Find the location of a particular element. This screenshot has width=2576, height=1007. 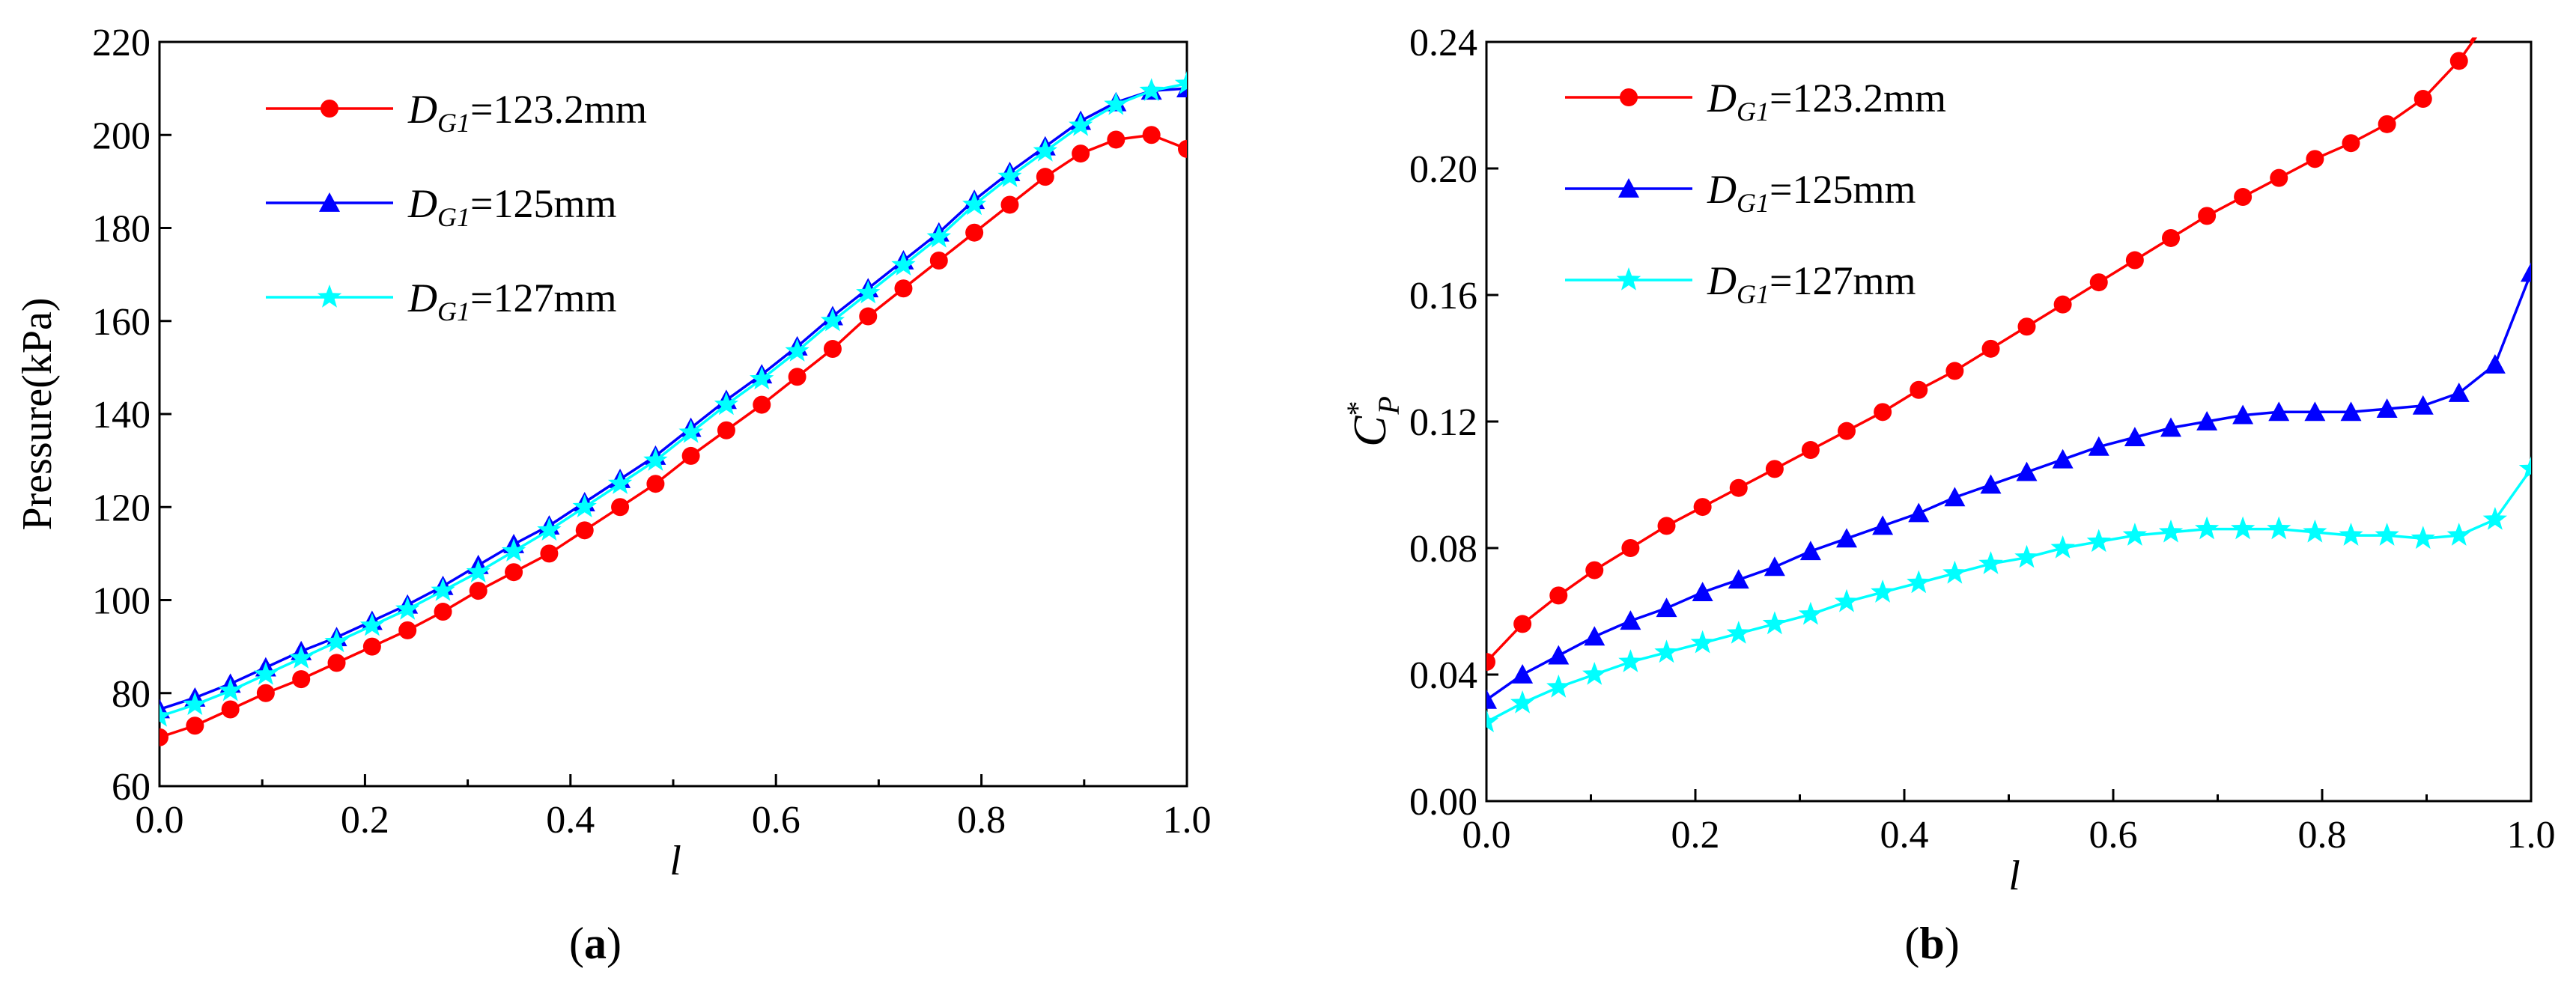

x-tick-label-b: 0.8 is located at coordinates (2322, 836).